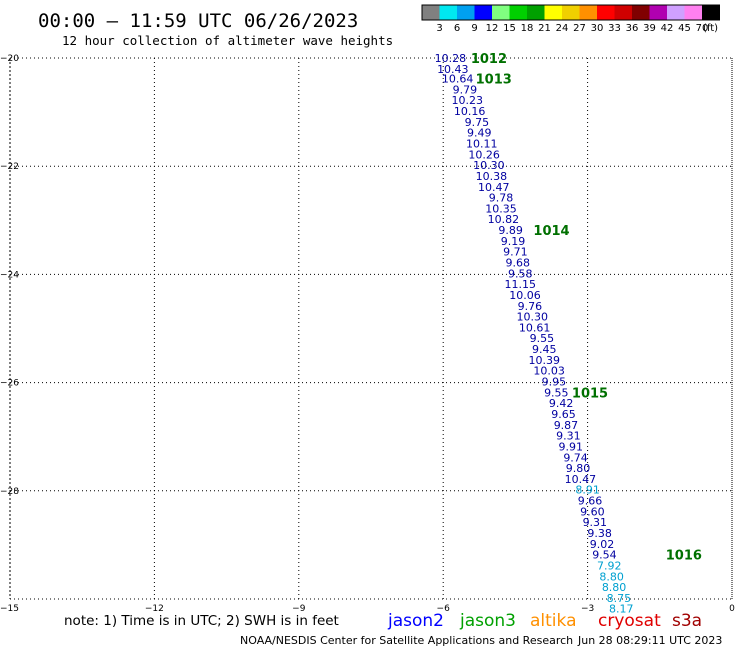 The height and width of the screenshot is (650, 740). What do you see at coordinates (9, 59) in the screenshot?
I see `y-tick-label: −20` at bounding box center [9, 59].